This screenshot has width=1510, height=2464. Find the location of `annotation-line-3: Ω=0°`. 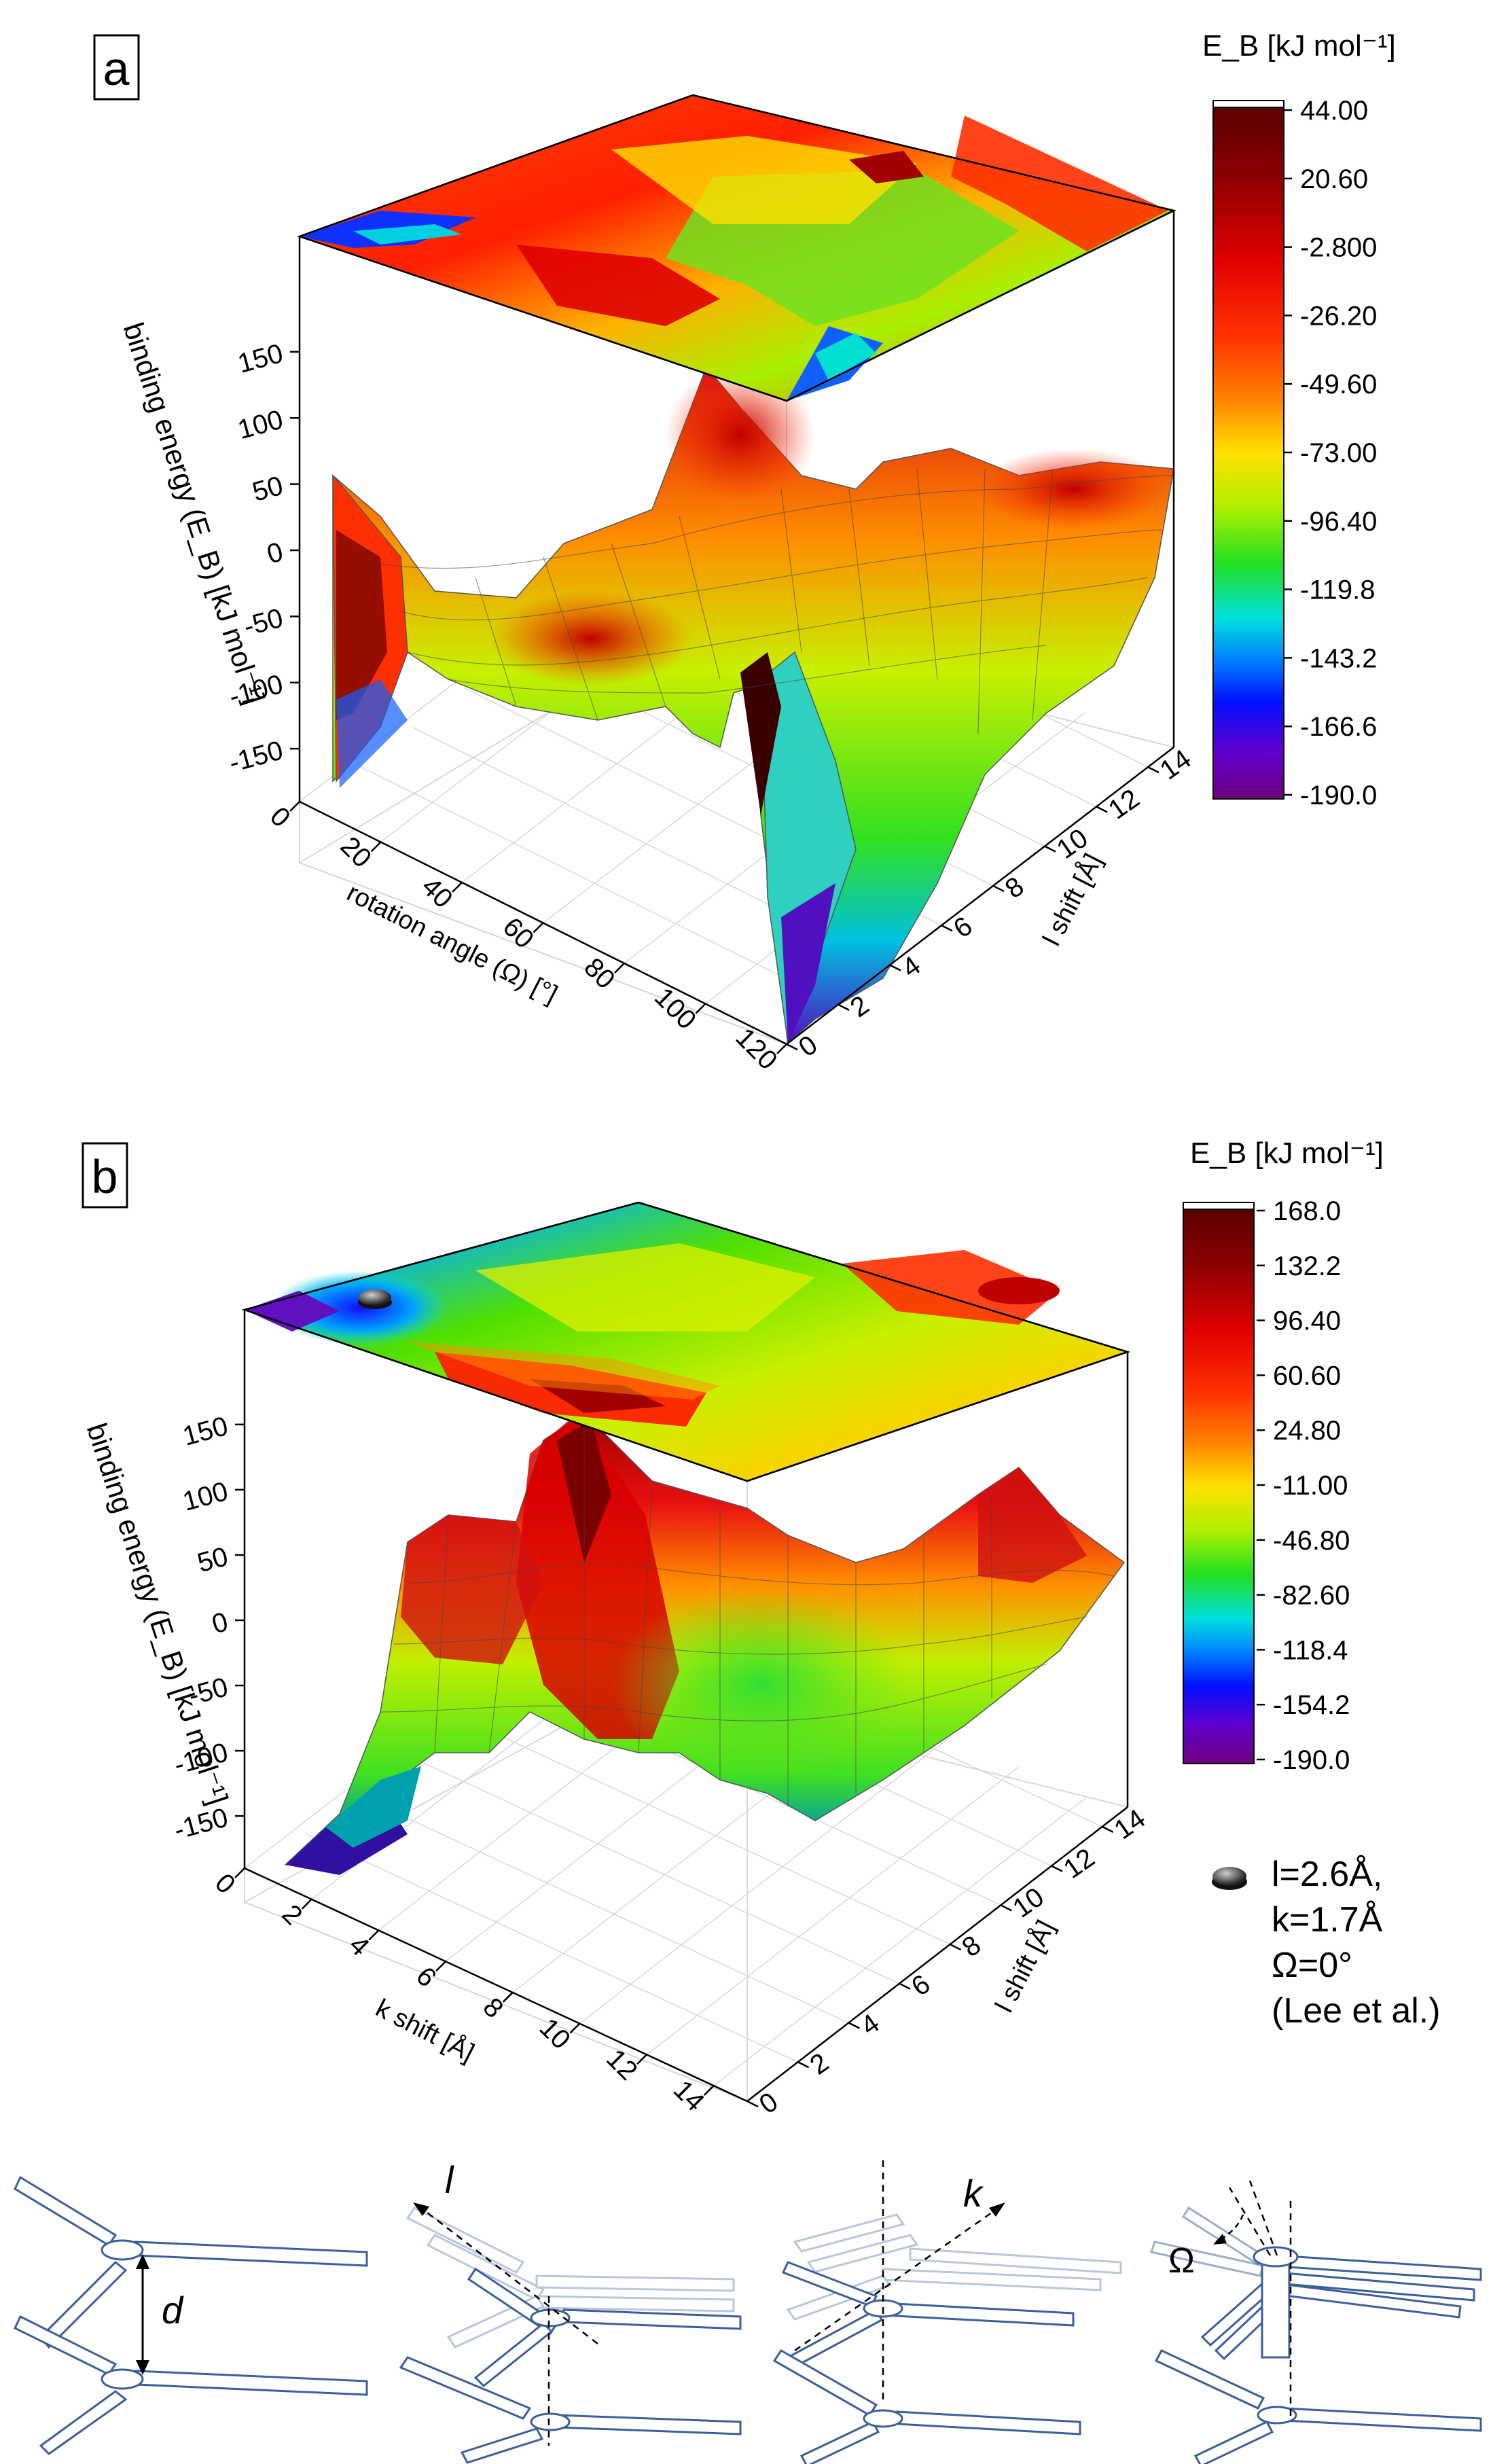

annotation-line-3: Ω=0° is located at coordinates (1312, 1965).